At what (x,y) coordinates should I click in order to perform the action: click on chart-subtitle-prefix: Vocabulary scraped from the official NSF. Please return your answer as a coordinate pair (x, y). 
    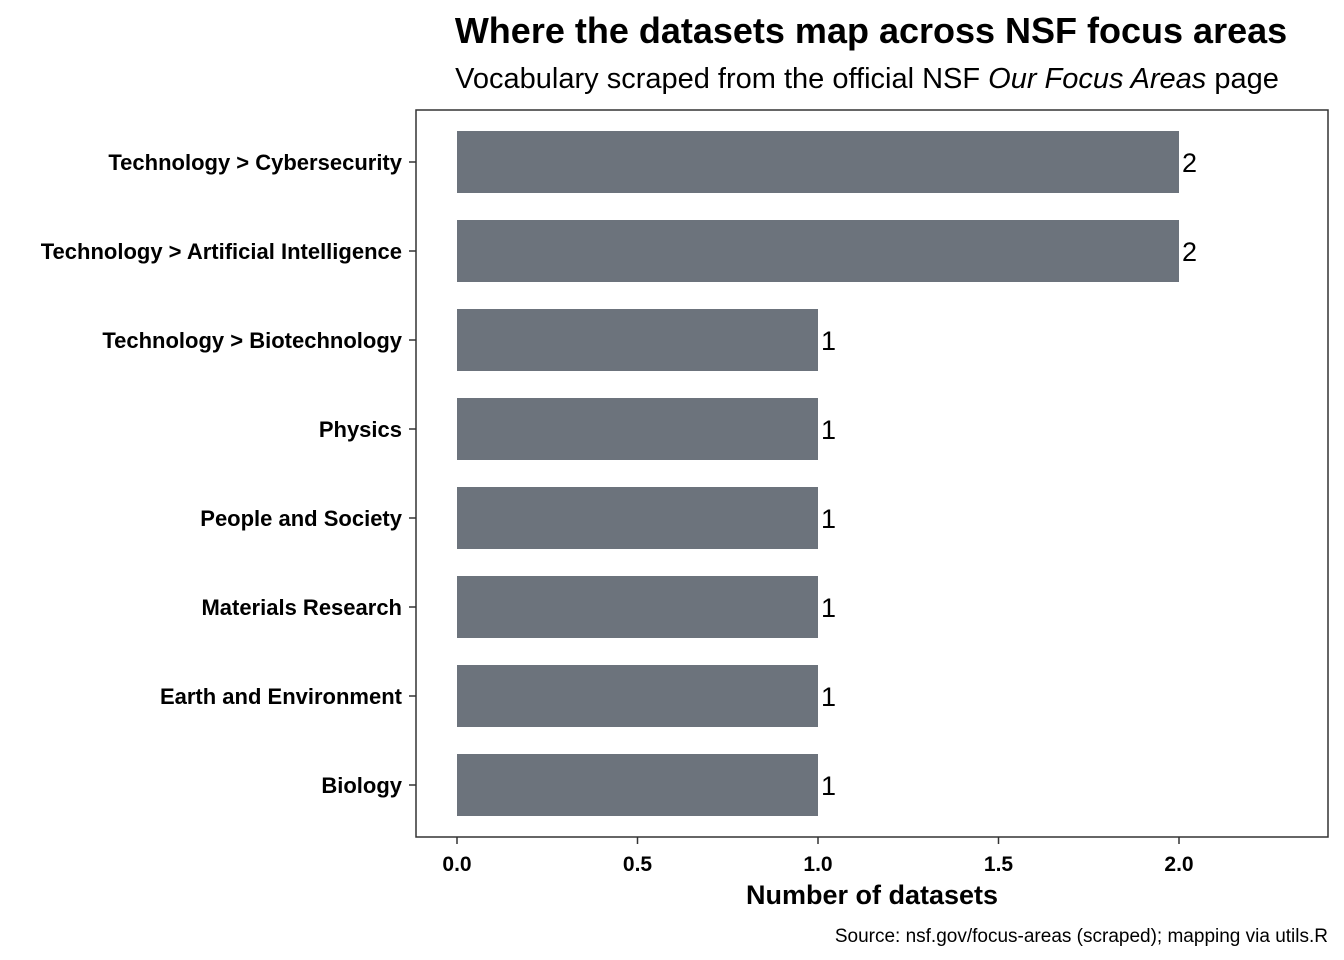
    Looking at the image, I should click on (721, 79).